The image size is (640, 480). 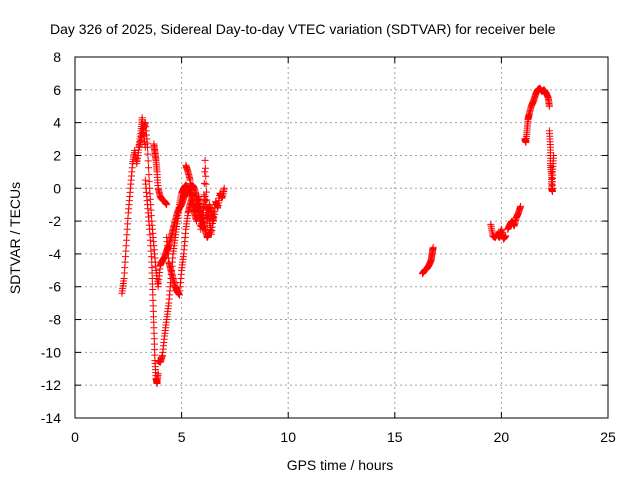 I want to click on x-tick-label: 15, so click(x=395, y=437).